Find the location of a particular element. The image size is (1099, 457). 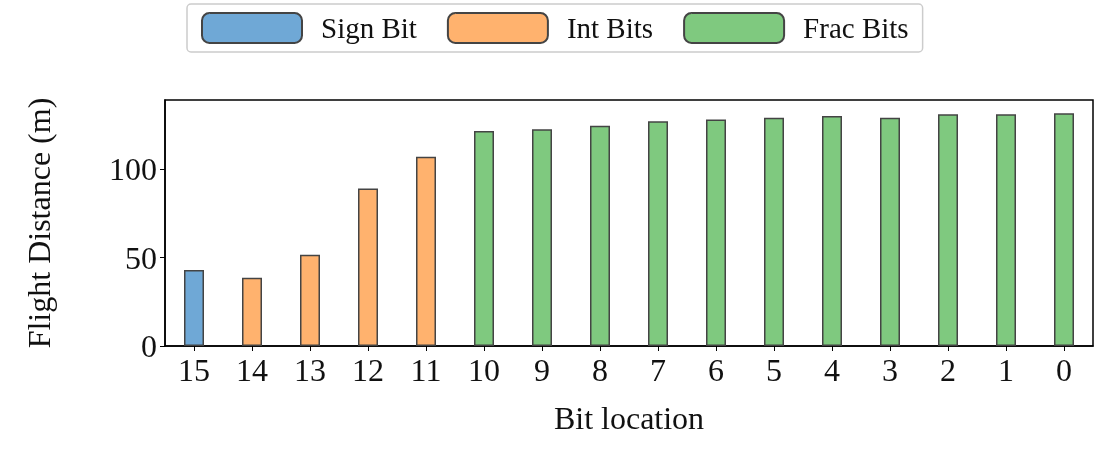

x-tick-label: 0 is located at coordinates (1064, 370).